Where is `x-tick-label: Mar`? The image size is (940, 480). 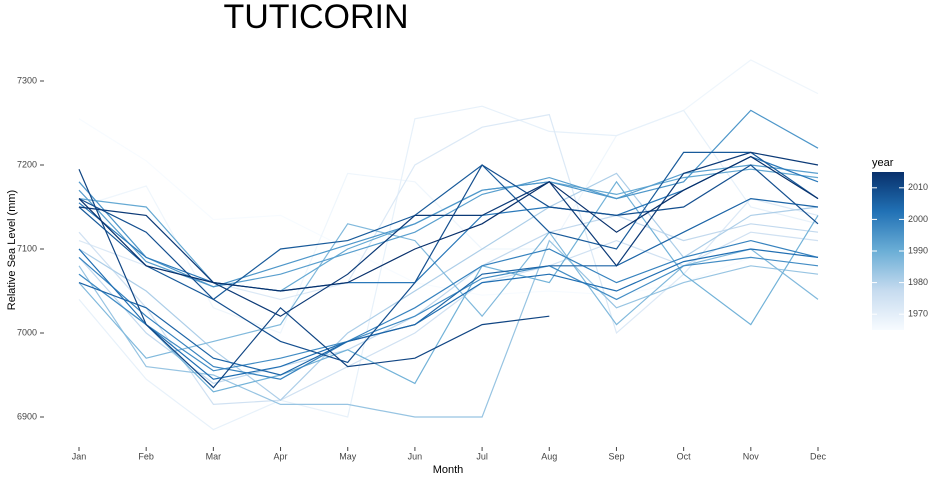
x-tick-label: Mar is located at coordinates (214, 456).